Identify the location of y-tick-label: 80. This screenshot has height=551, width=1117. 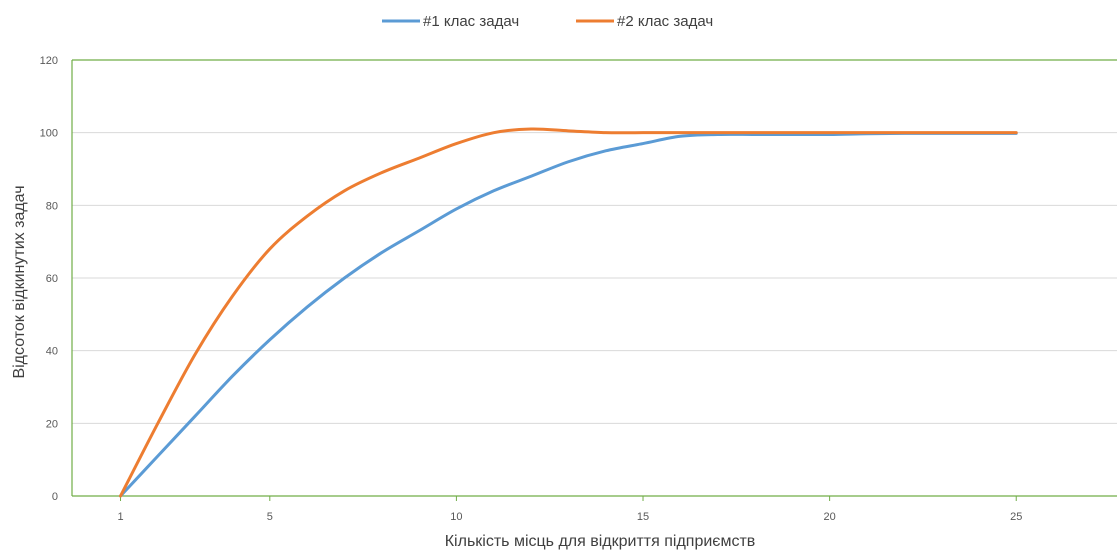
(52, 206).